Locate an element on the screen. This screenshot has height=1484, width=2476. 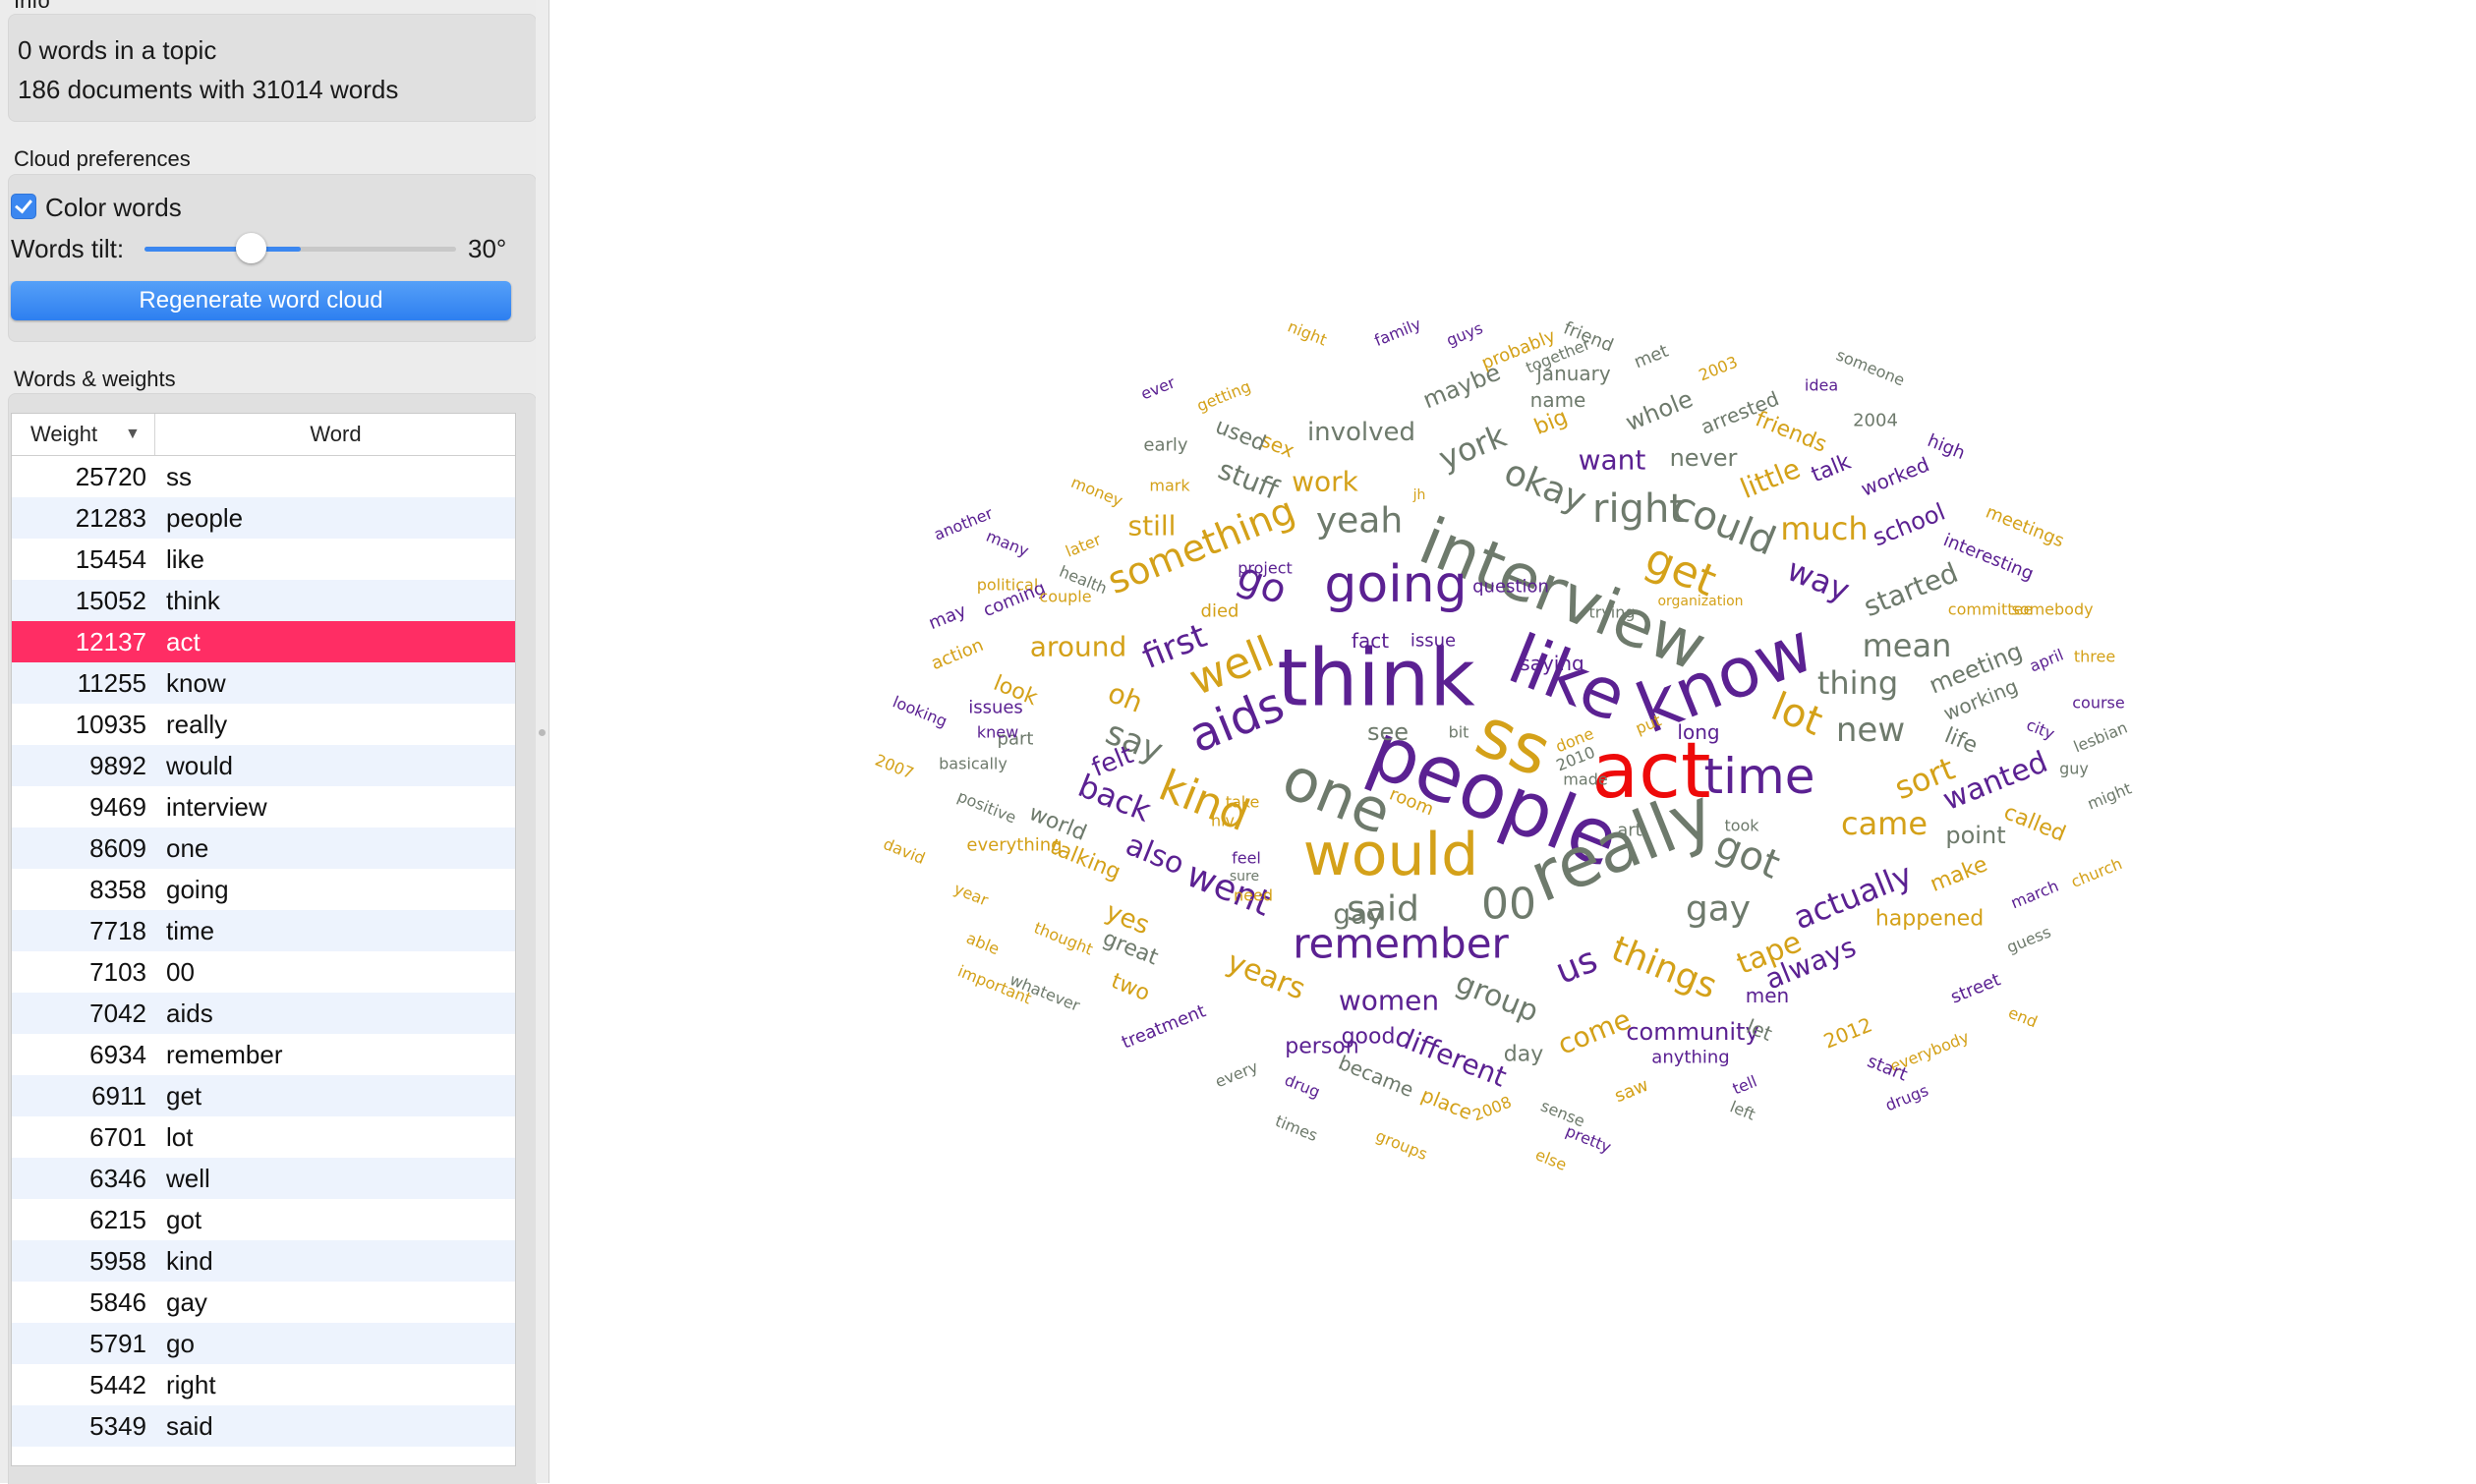
cloud-word: men is located at coordinates (1767, 995).